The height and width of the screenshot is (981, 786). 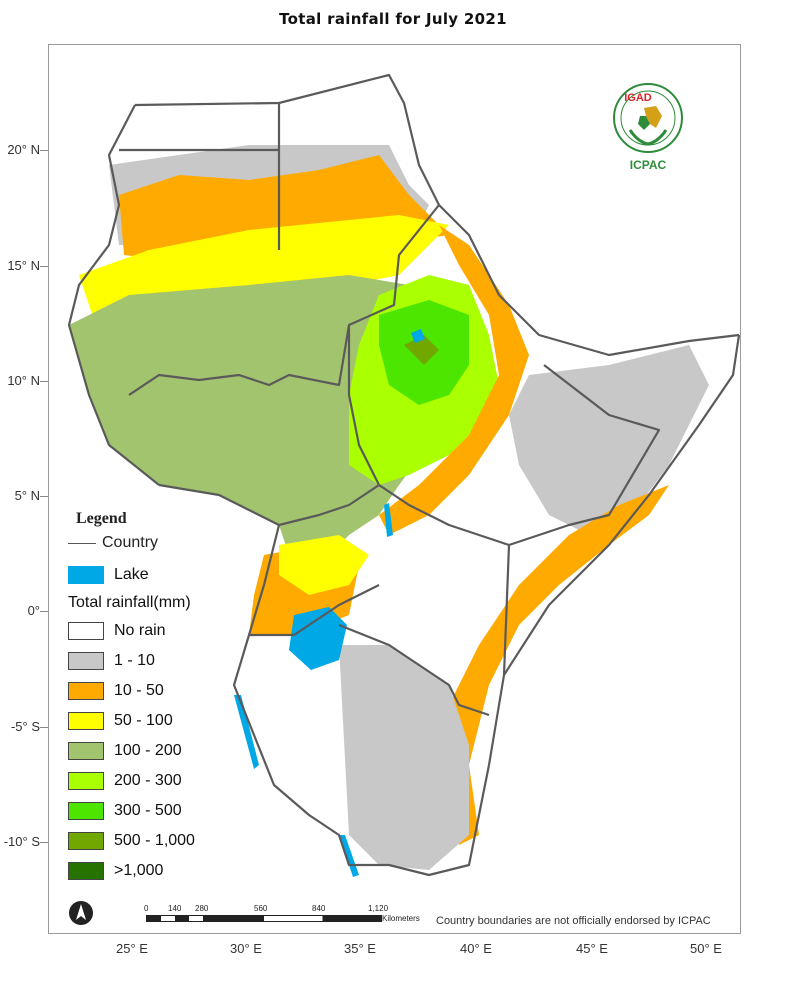 What do you see at coordinates (168, 543) in the screenshot?
I see `legend-country-row: Country` at bounding box center [168, 543].